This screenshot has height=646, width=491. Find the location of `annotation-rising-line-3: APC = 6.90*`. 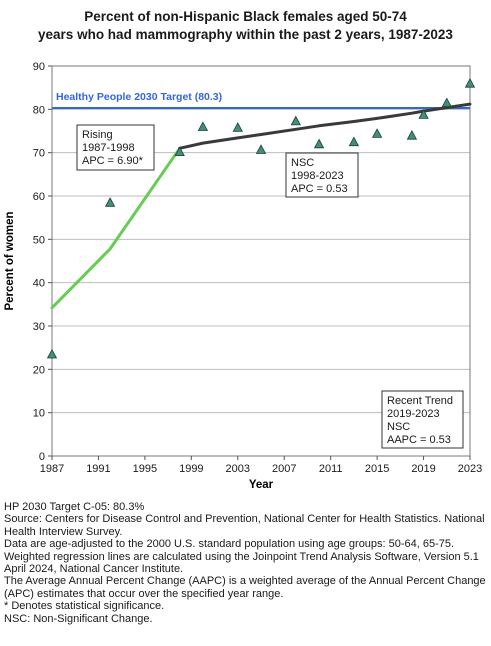

annotation-rising-line-3: APC = 6.90* is located at coordinates (113, 161).